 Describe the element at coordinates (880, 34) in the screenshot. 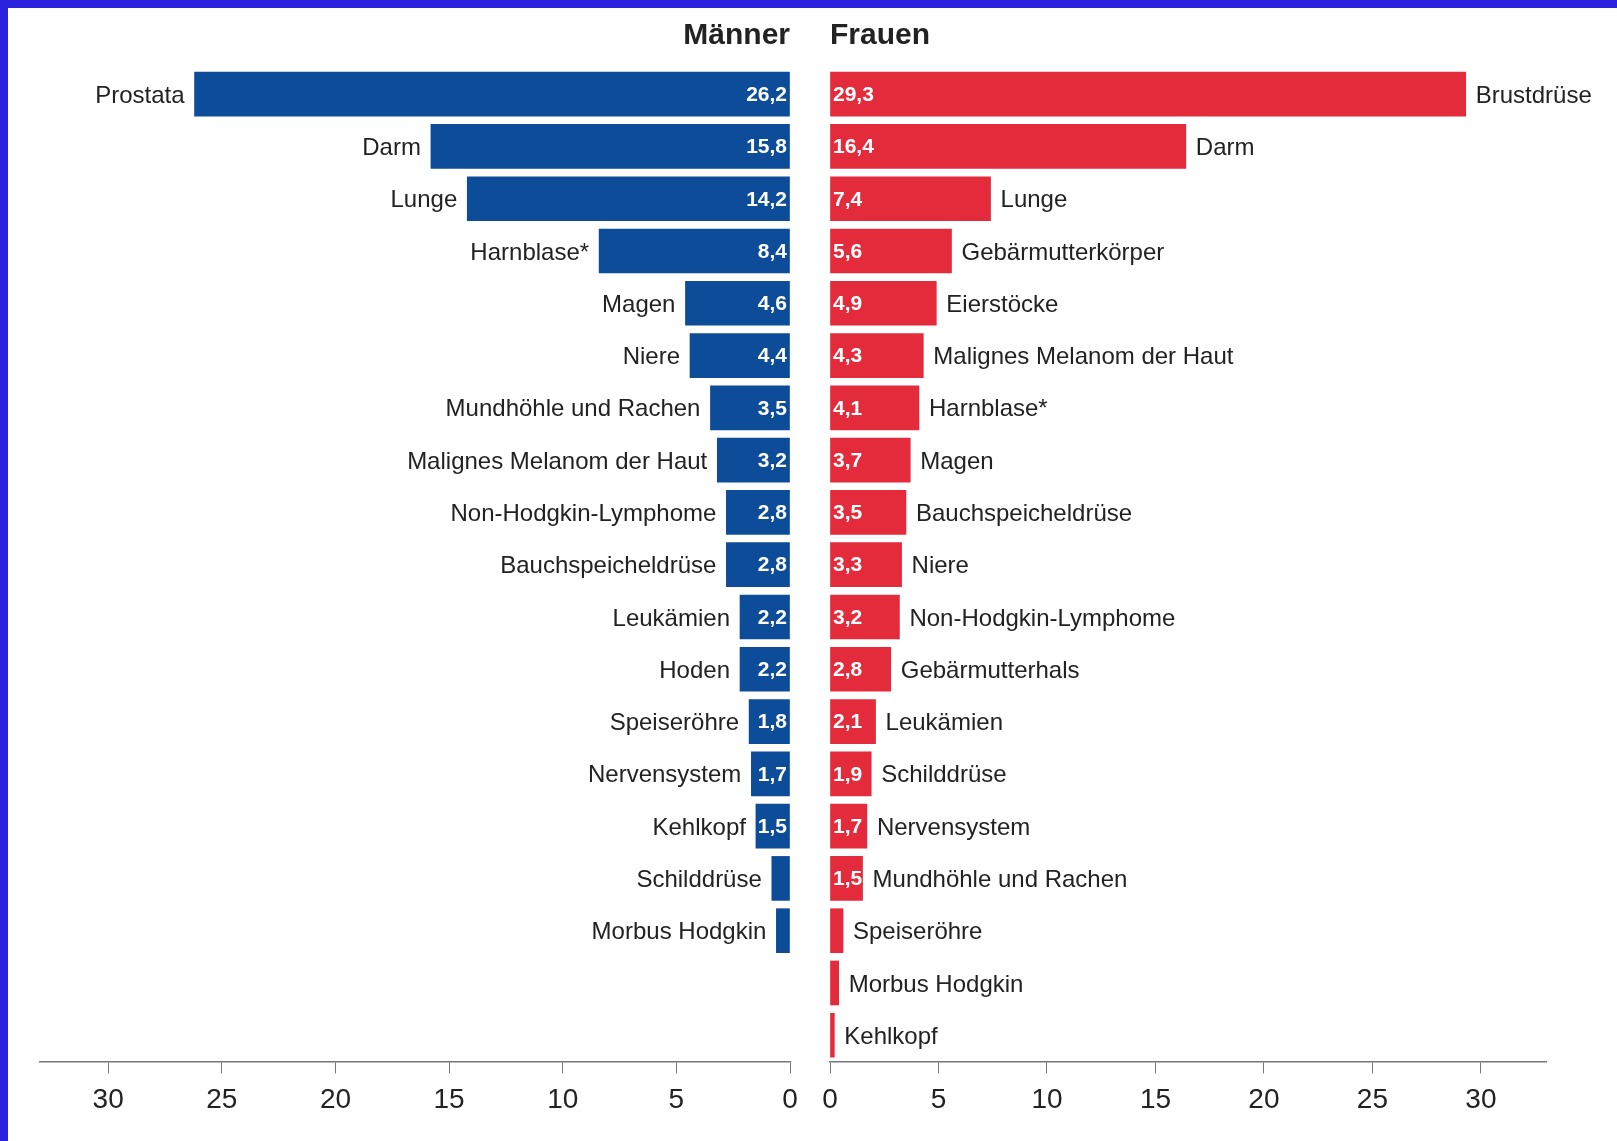

I see `chart-title: Frauen` at that location.